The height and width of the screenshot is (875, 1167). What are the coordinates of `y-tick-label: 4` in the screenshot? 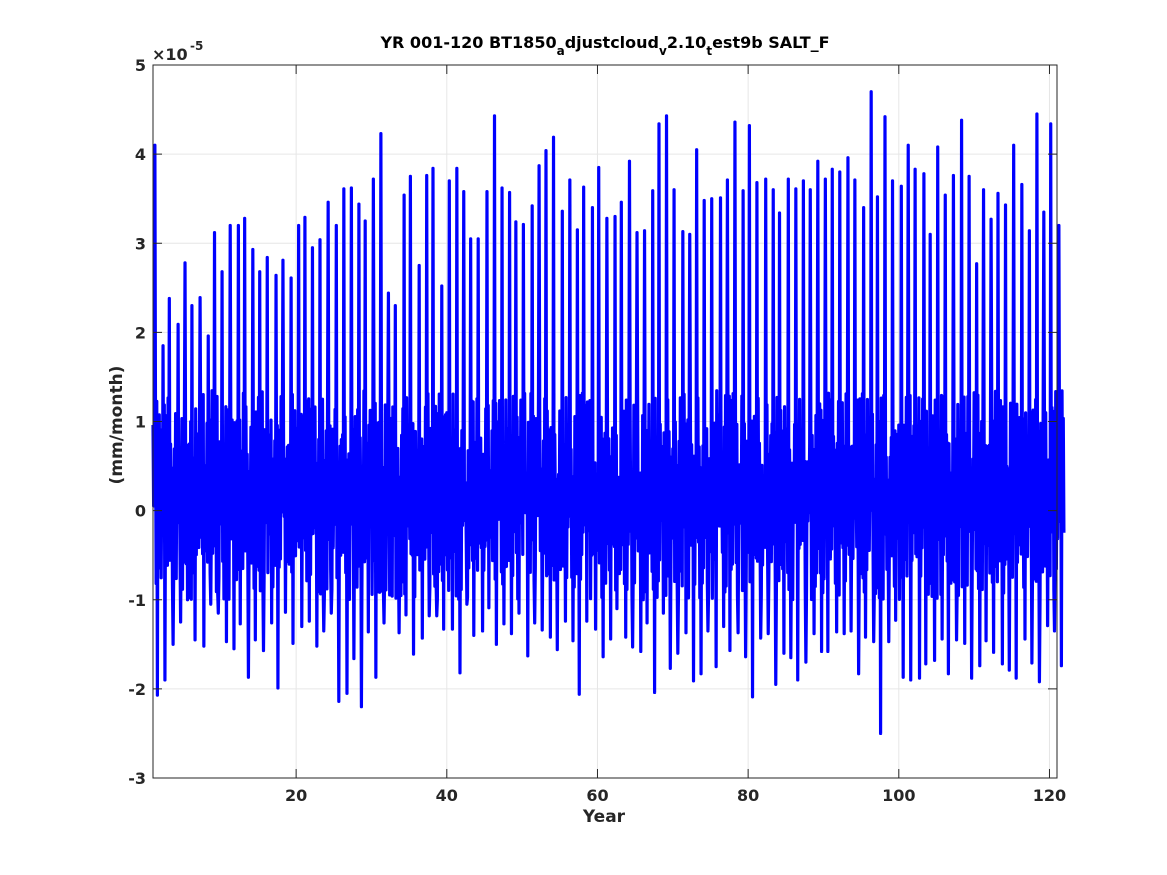 It's located at (140, 154).